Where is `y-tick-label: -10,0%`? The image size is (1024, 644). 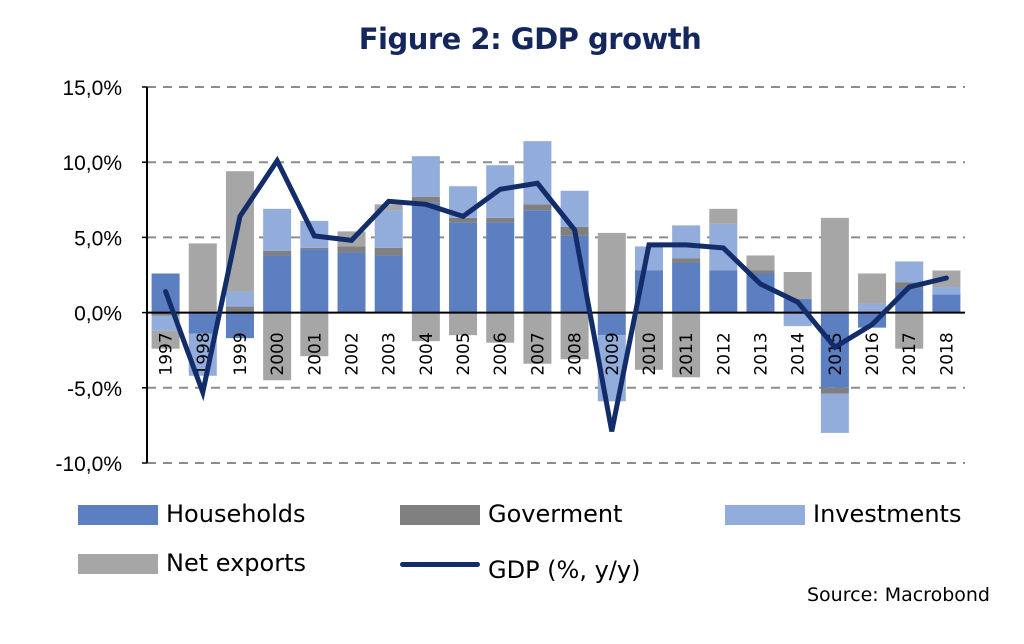
y-tick-label: -10,0% is located at coordinates (88, 464).